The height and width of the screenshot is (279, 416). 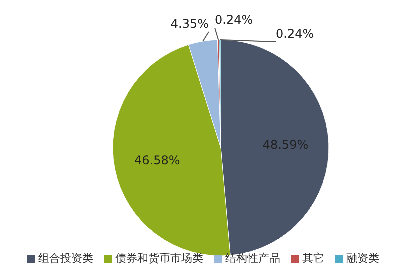 What do you see at coordinates (157, 161) in the screenshot?
I see `data-label: 46.58%` at bounding box center [157, 161].